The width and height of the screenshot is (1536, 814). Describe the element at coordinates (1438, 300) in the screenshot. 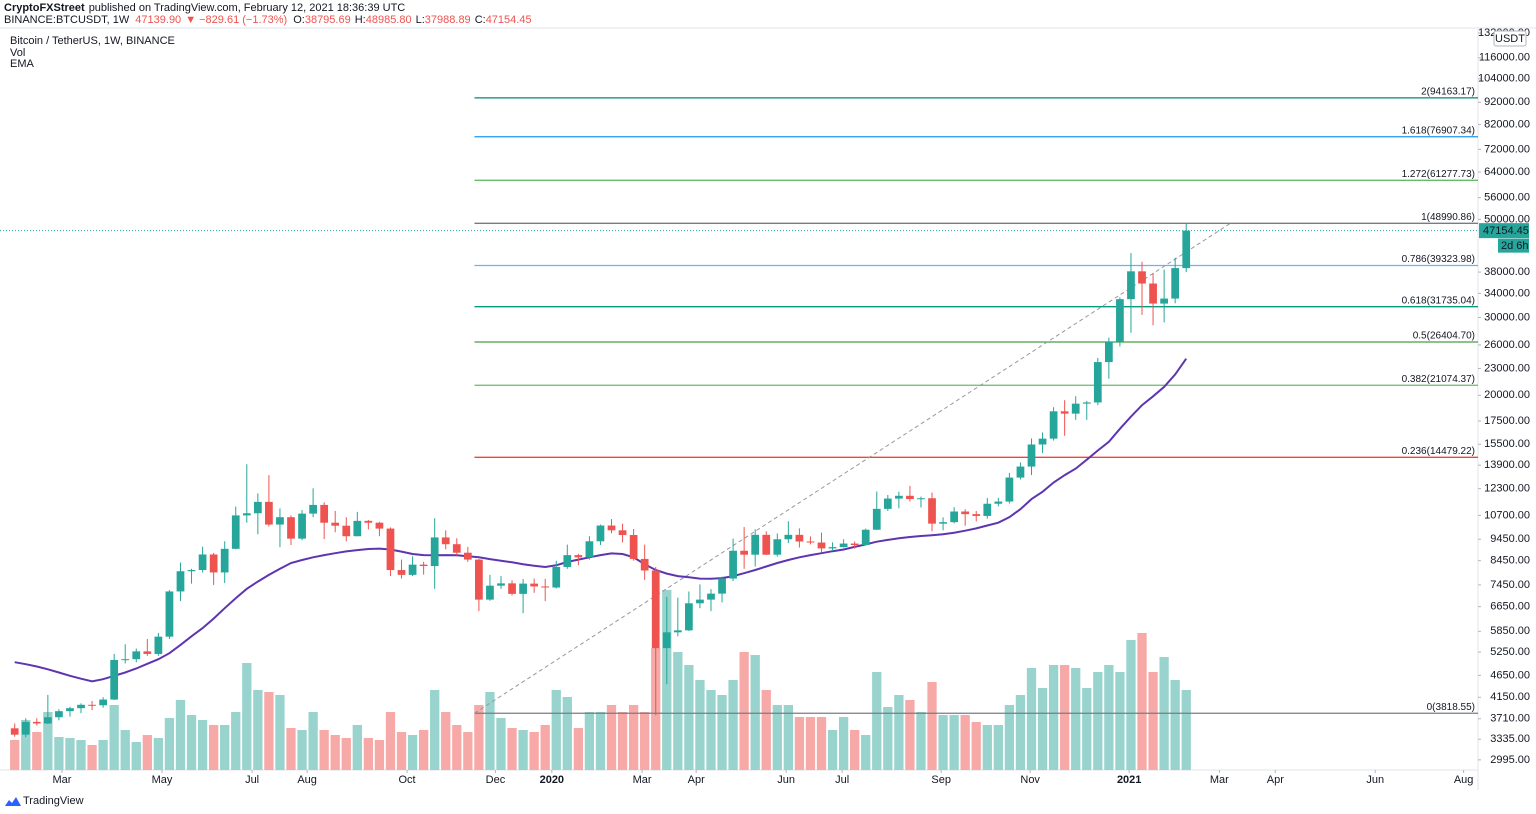

I see `fib-label: 0.618(31735.04)` at that location.